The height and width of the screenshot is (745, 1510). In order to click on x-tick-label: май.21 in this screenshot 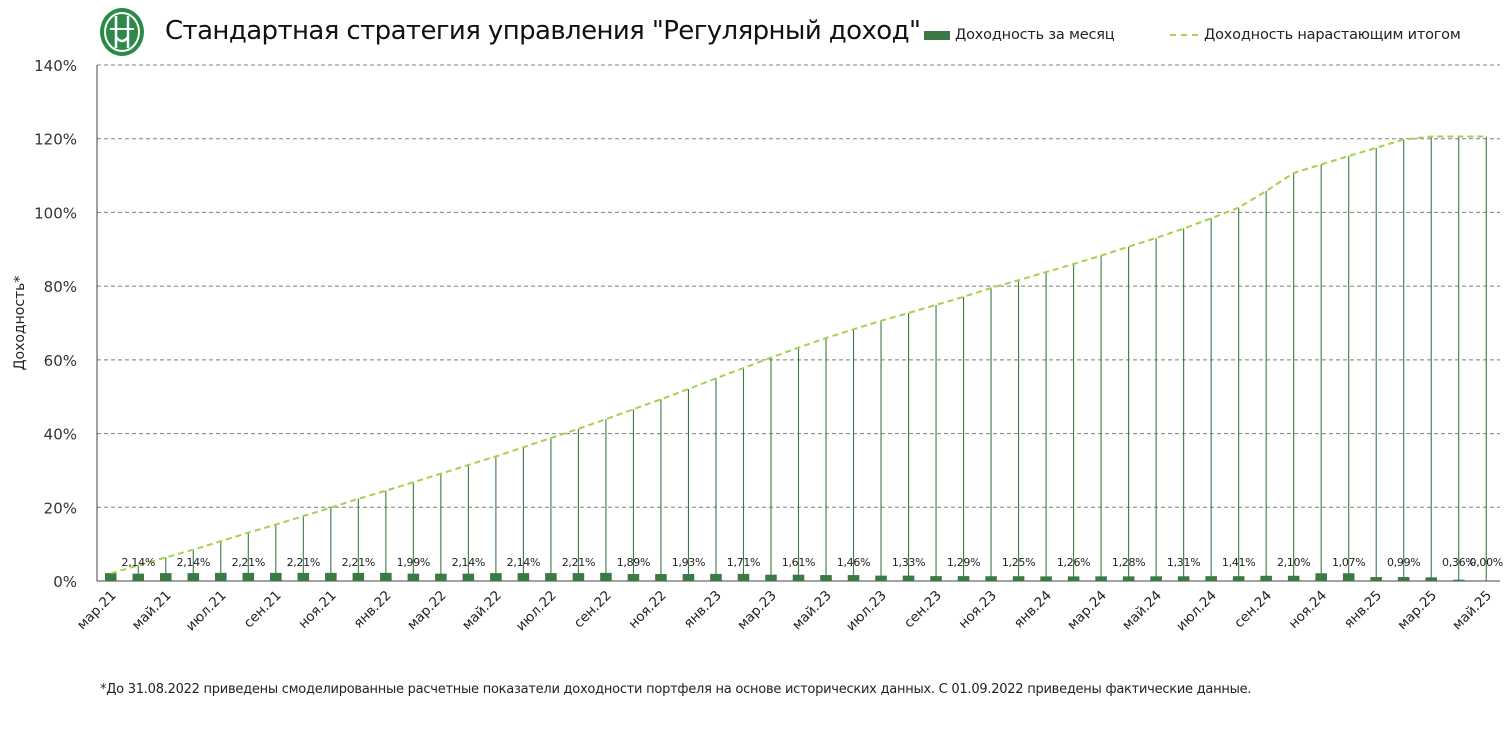, I will do `click(152, 611)`.